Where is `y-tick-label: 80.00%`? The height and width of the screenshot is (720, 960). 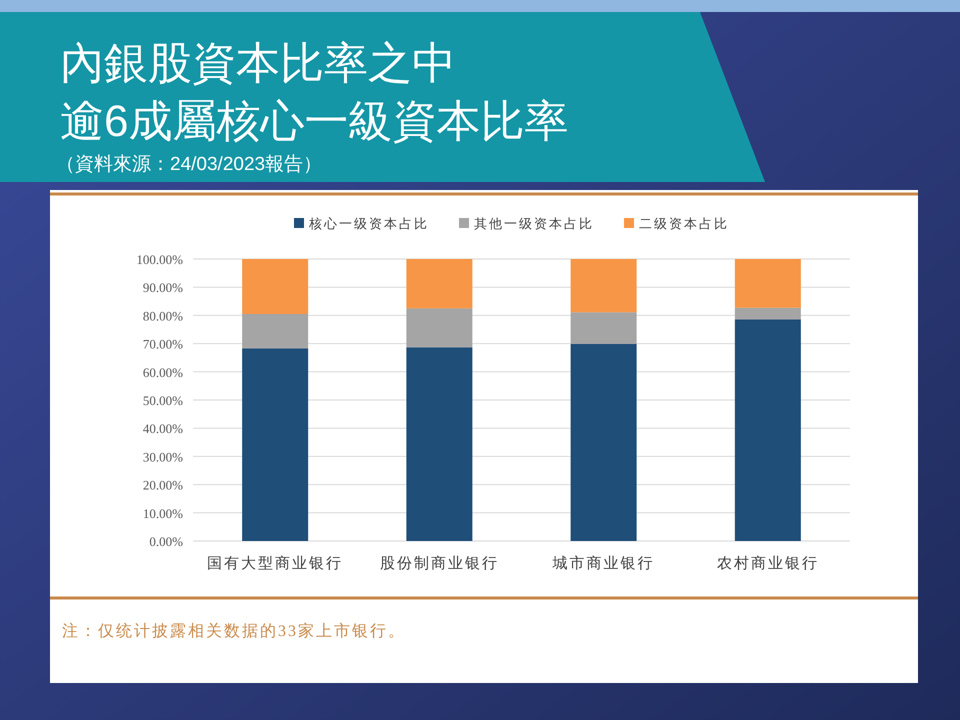 y-tick-label: 80.00% is located at coordinates (163, 316).